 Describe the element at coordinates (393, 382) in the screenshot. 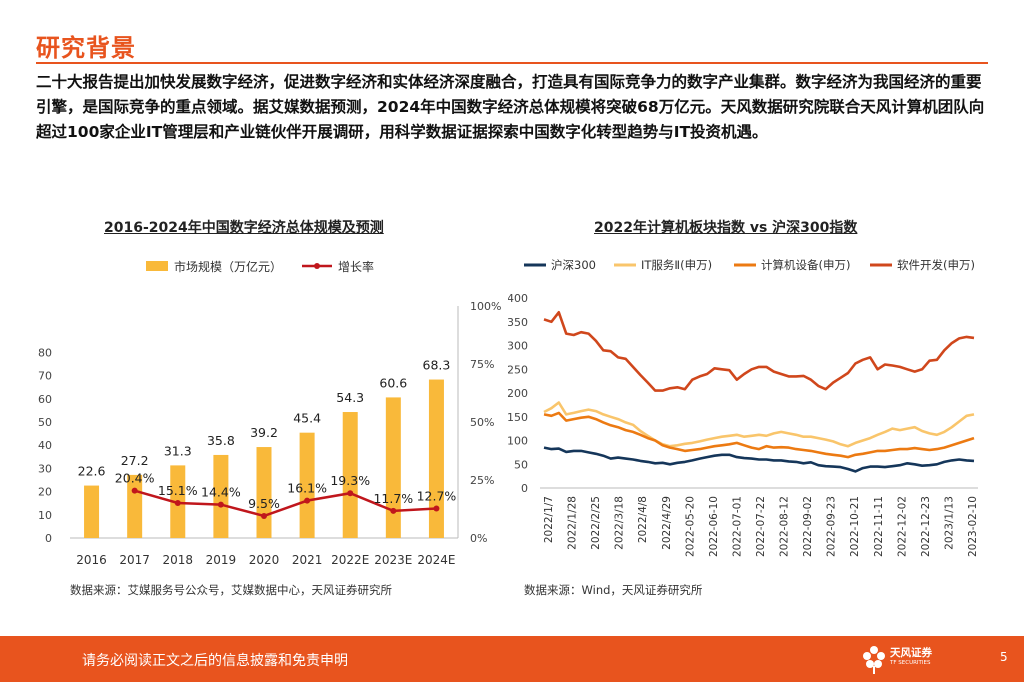

I see `bar-value-label: 60.6` at that location.